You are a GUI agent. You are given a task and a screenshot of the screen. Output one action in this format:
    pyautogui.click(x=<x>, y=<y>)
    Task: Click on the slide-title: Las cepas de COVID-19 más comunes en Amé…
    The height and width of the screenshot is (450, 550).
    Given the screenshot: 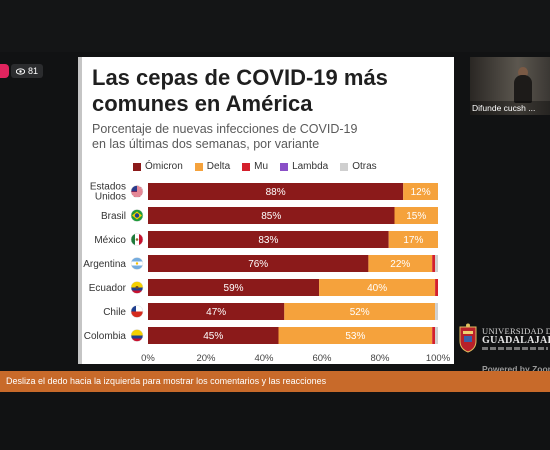 What is the action you would take?
    pyautogui.click(x=272, y=91)
    